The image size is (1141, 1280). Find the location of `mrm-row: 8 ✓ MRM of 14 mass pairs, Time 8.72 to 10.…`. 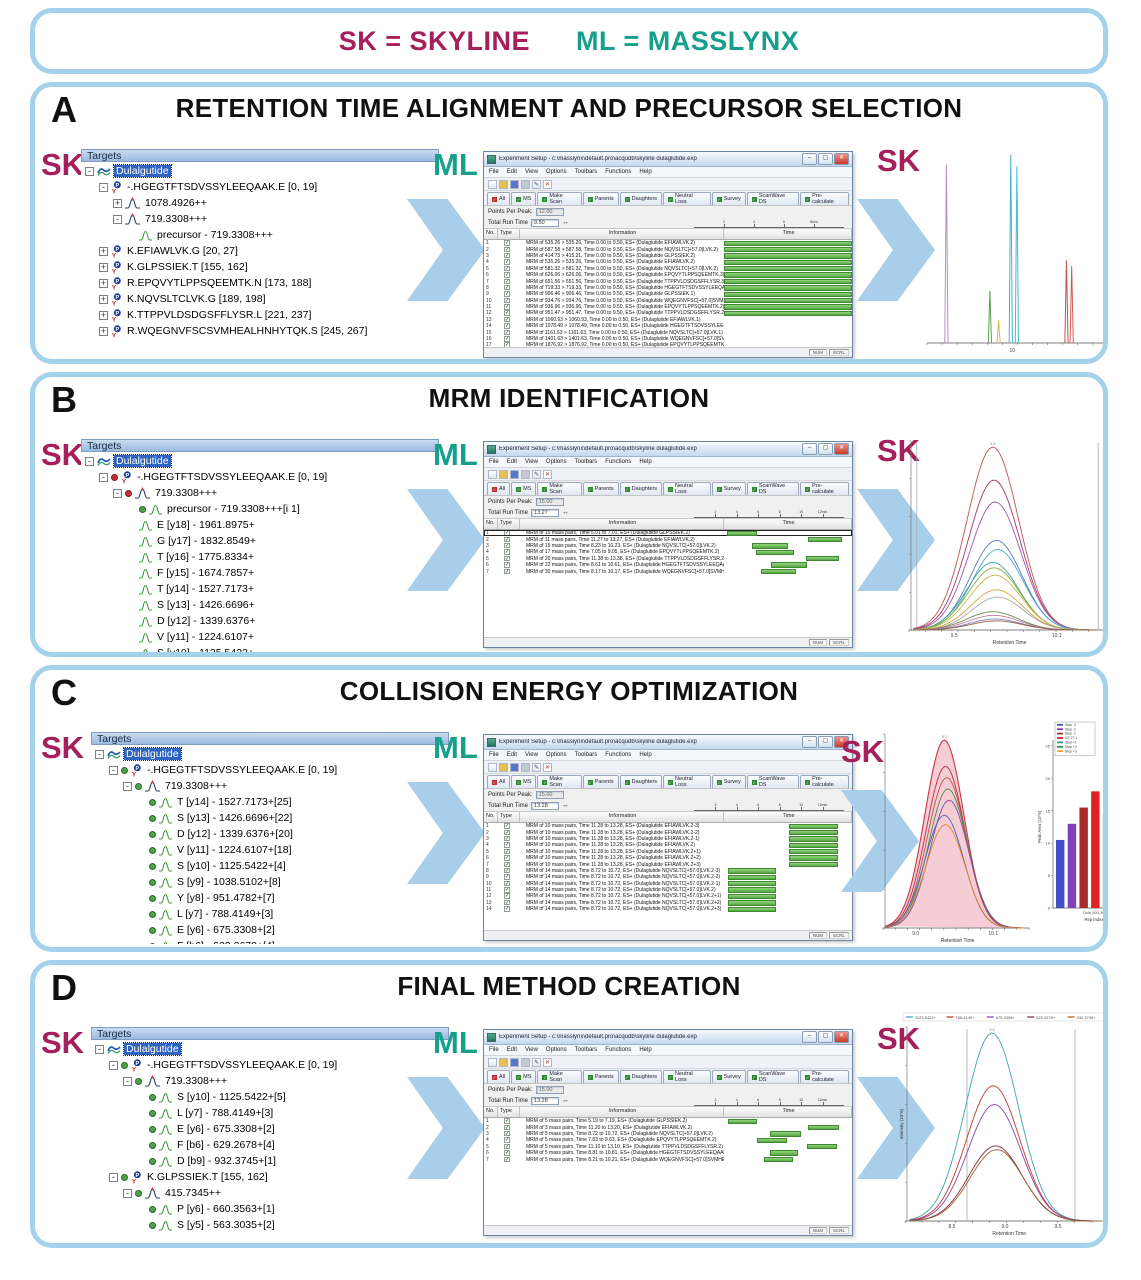

mrm-row: 8 ✓ MRM of 14 mass pairs, Time 8.72 to 10.… is located at coordinates (668, 870).